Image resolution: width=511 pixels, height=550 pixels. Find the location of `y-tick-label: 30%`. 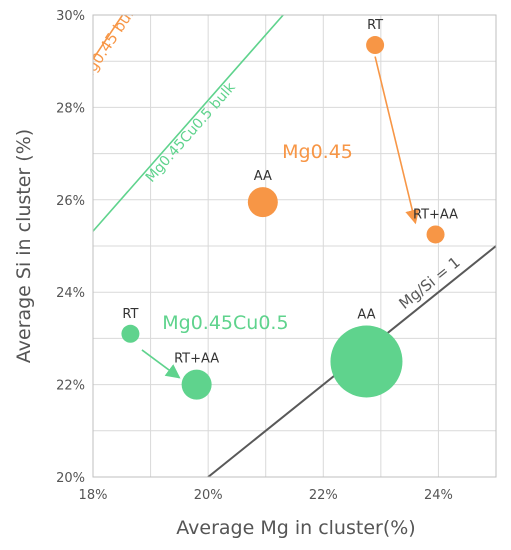

y-tick-label: 30% is located at coordinates (70, 16).